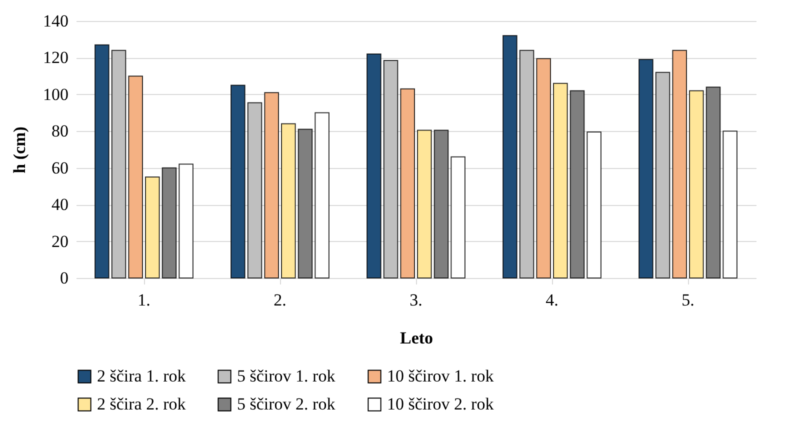  Describe the element at coordinates (440, 376) in the screenshot. I see `legend-label: 10 ščirov 1. rok` at that location.